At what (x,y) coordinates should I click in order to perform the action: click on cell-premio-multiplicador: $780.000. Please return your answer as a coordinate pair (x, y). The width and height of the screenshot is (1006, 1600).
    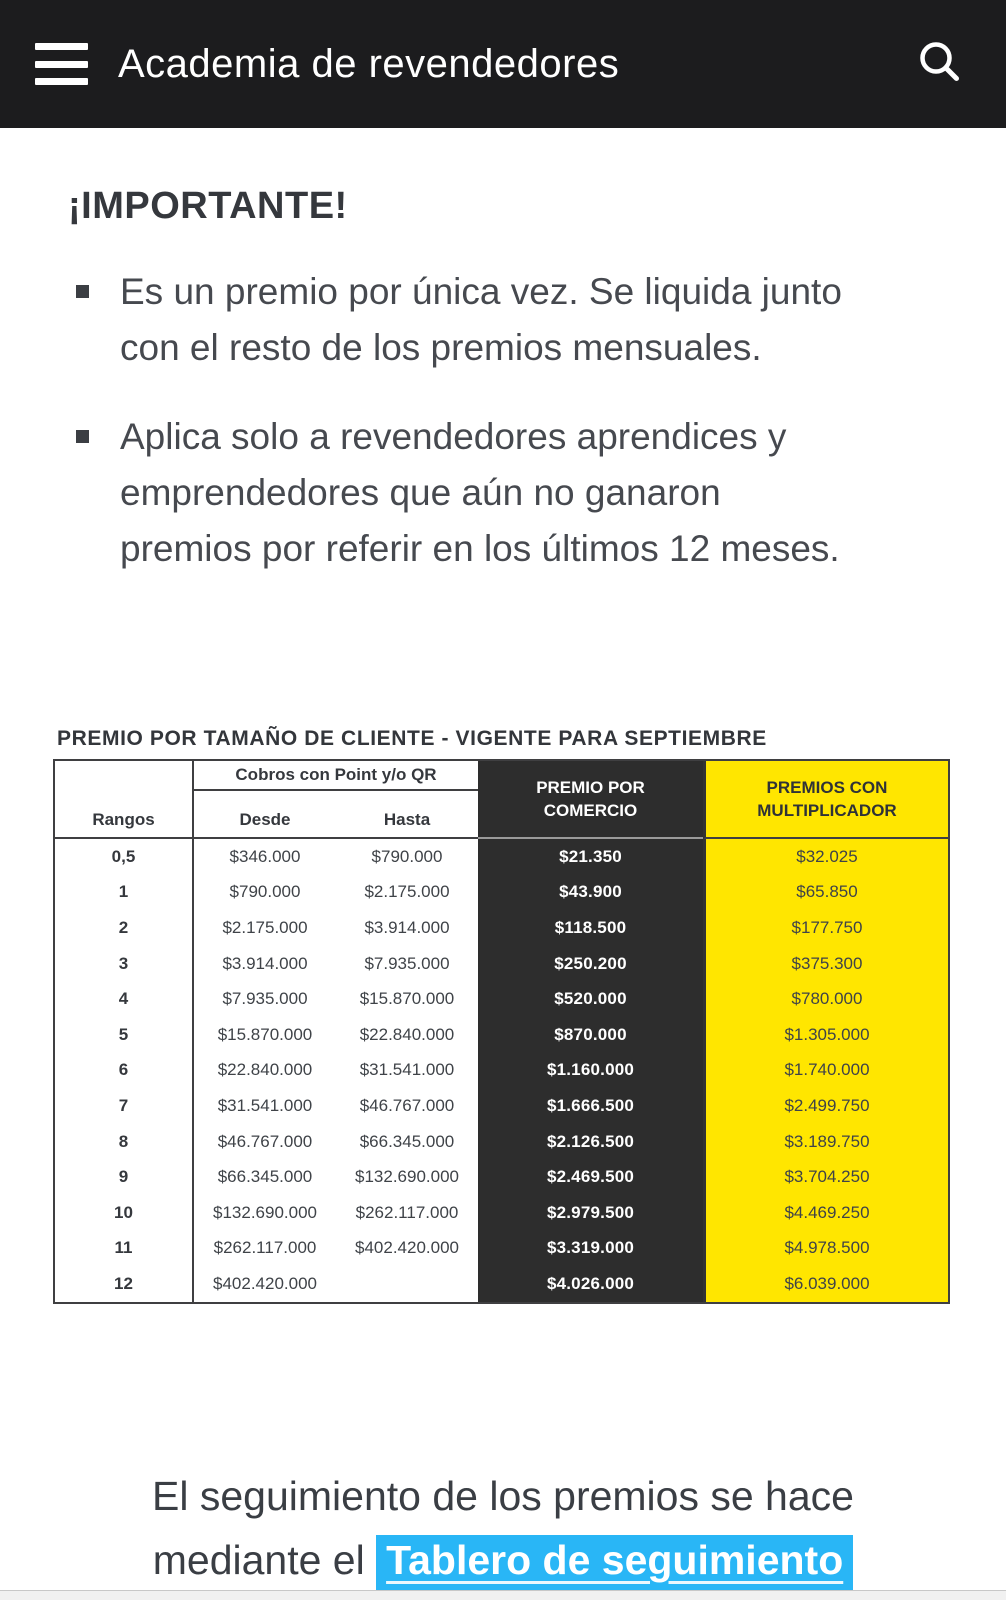
    Looking at the image, I should click on (825, 999).